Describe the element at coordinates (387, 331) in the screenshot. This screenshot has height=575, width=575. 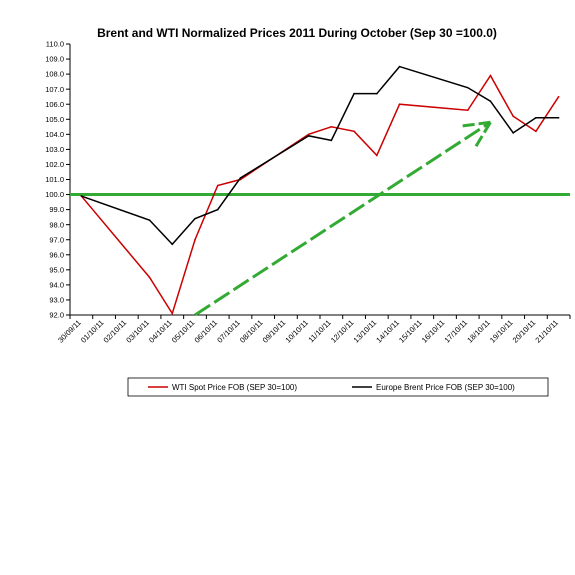
I see `x-tick-label: 14/10/11` at that location.